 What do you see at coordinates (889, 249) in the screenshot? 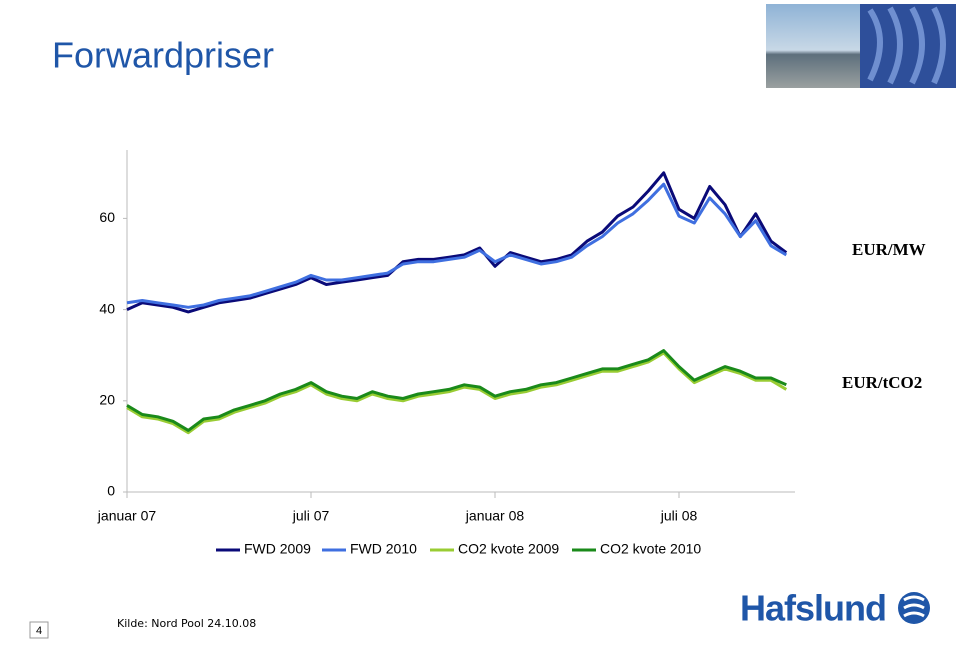
I see `annotation: EUR/MW` at bounding box center [889, 249].